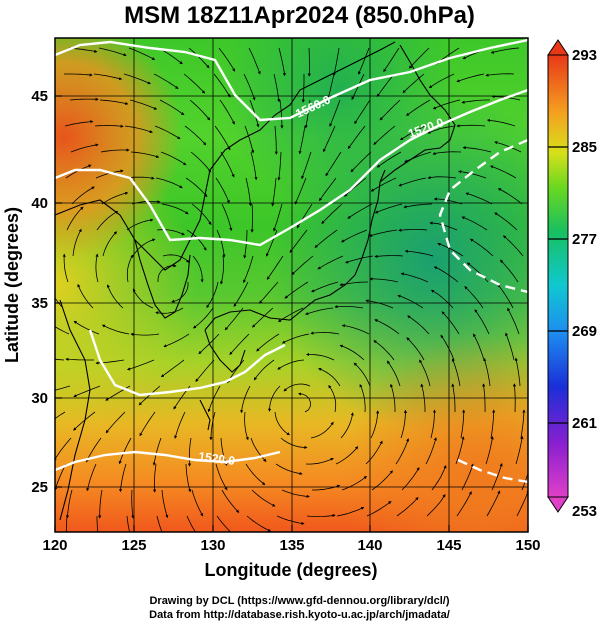 This screenshot has width=599, height=625. What do you see at coordinates (584, 331) in the screenshot?
I see `colorbar-label: 269` at bounding box center [584, 331].